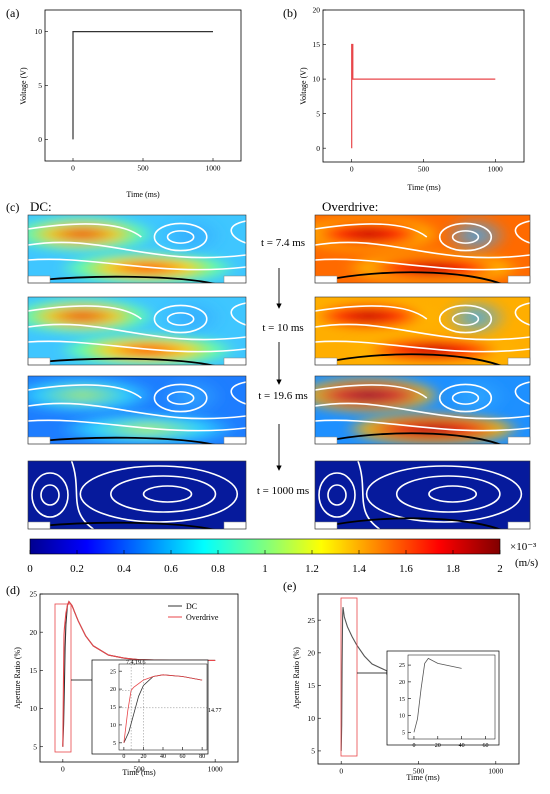 Image resolution: width=550 pixels, height=794 pixels. I want to click on panel-d-legend: DC Overdrive, so click(193, 612).